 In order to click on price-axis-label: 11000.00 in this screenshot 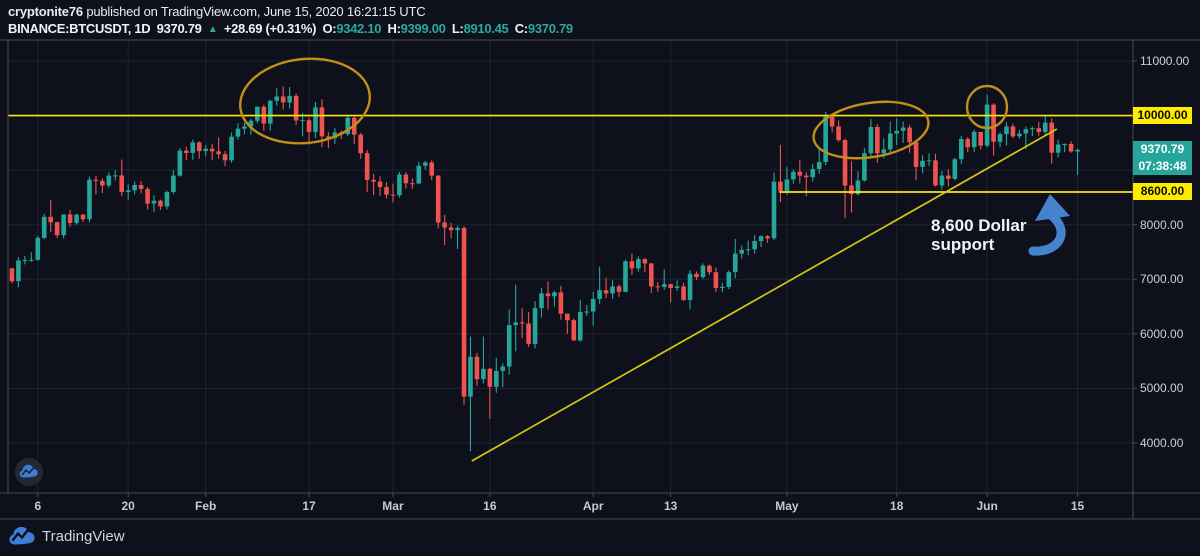, I will do `click(1165, 61)`.